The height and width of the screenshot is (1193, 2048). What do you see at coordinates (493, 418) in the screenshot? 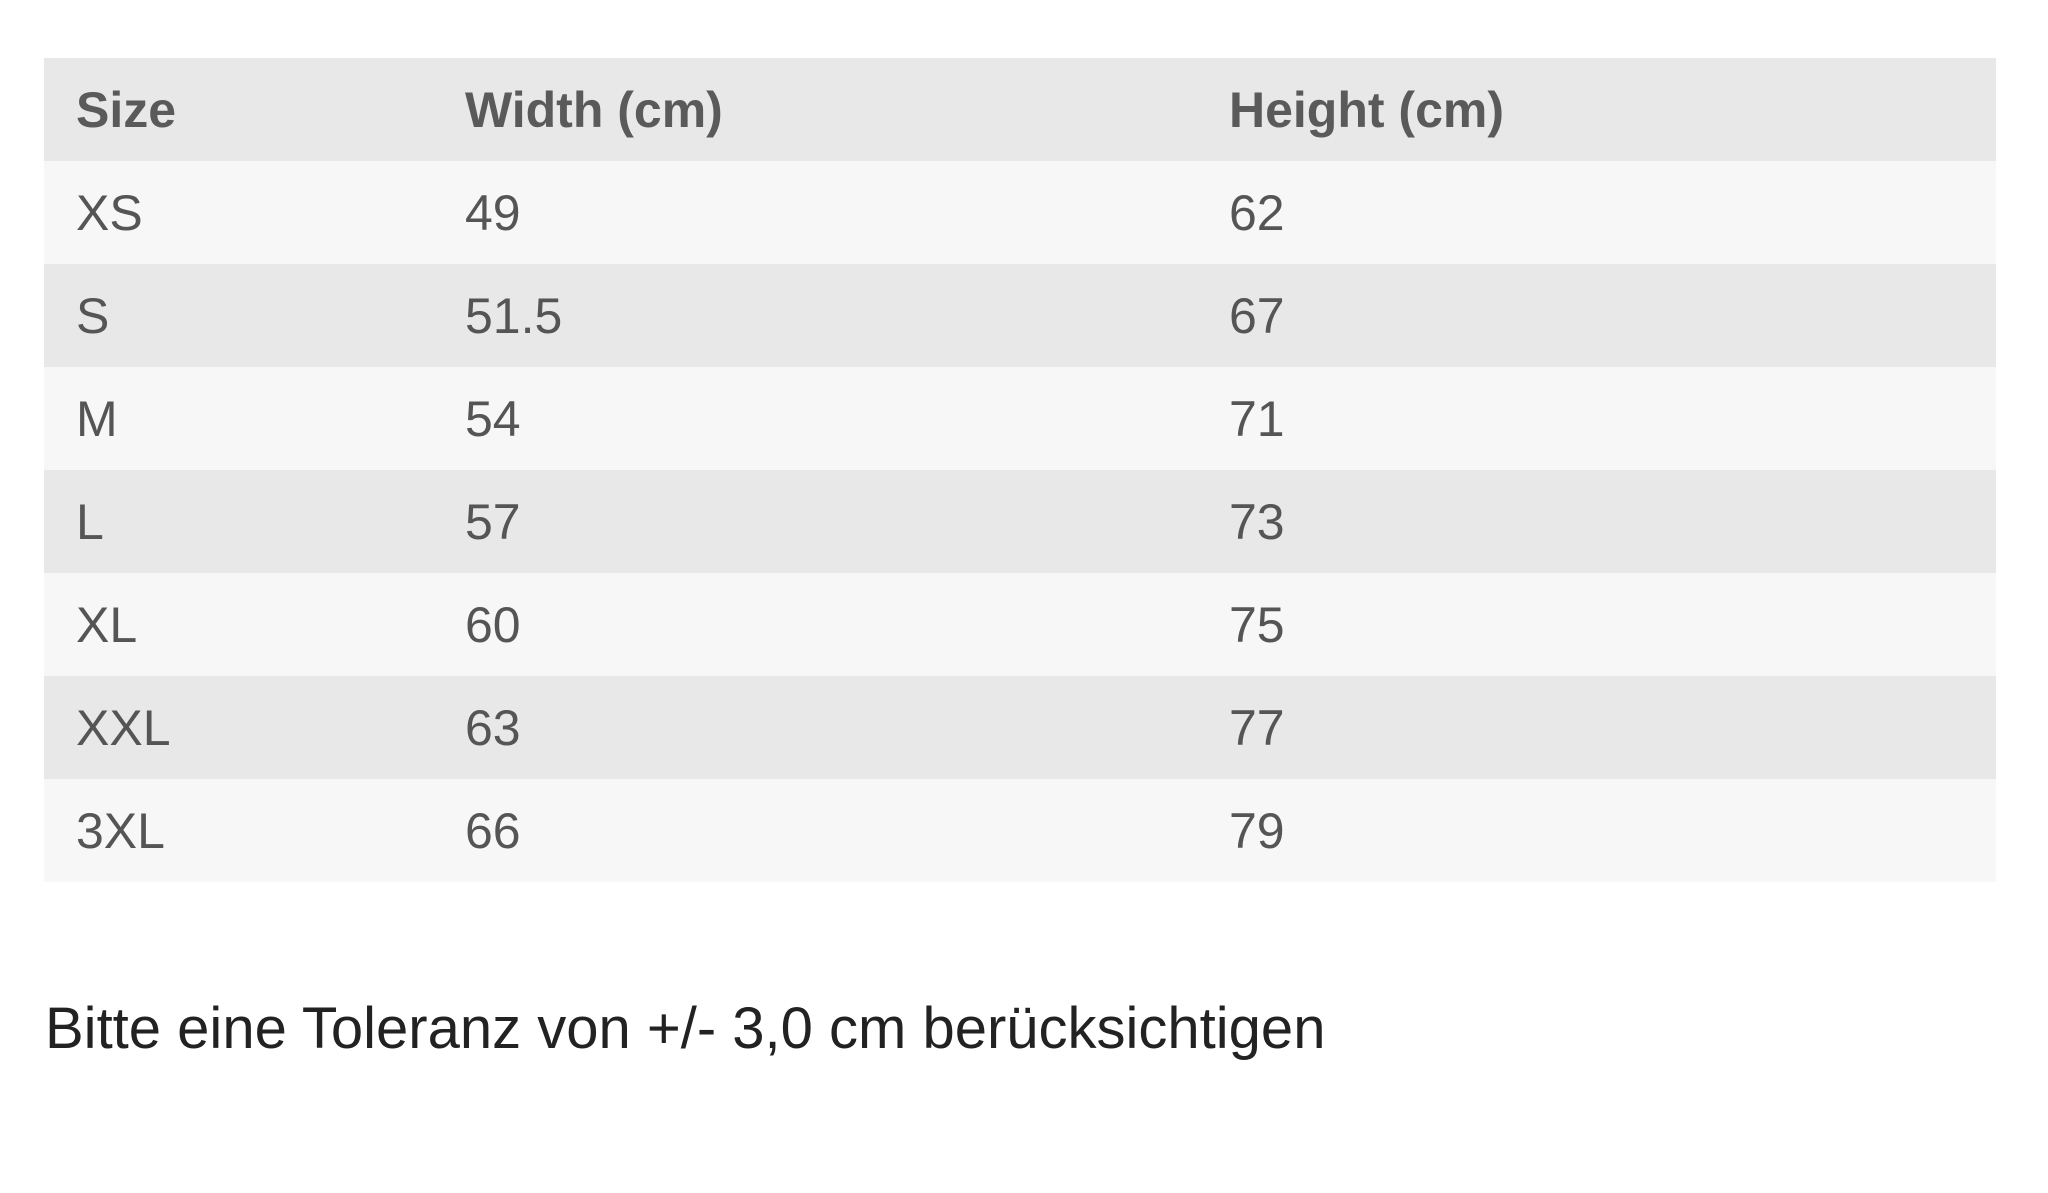
I see `cell-width: 54` at bounding box center [493, 418].